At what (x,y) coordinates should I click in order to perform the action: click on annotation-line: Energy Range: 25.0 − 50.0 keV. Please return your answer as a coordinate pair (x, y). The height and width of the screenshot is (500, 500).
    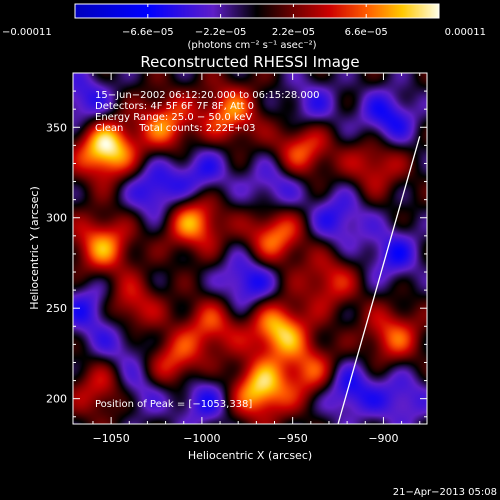
    Looking at the image, I should click on (173, 117).